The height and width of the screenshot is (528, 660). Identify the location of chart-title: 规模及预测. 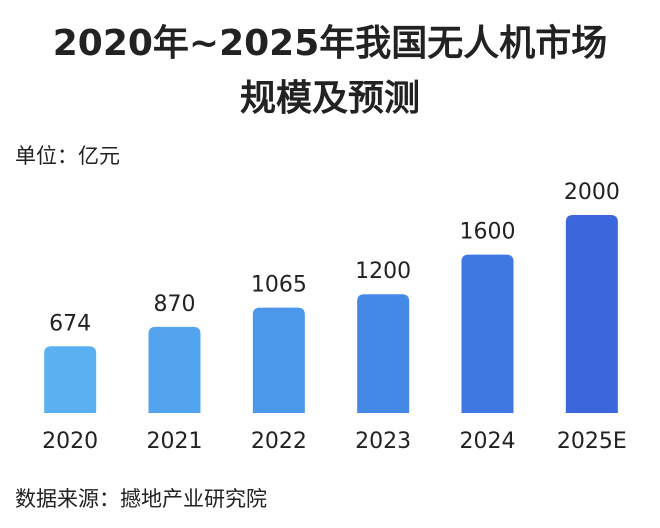
(330, 98).